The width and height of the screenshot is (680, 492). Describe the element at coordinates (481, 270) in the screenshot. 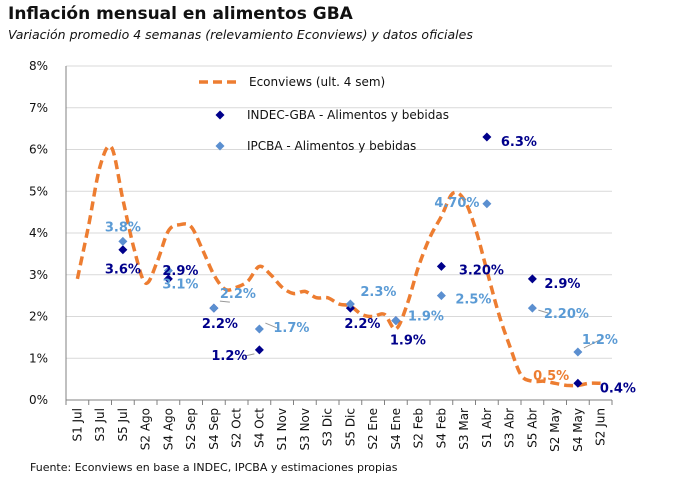

I see `indec-data-label: 3.20%` at that location.